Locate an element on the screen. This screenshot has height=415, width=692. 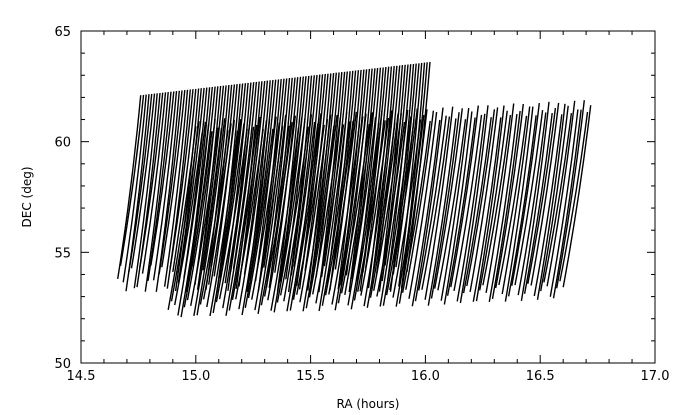
x-tick-label: 15.5 is located at coordinates (310, 376).